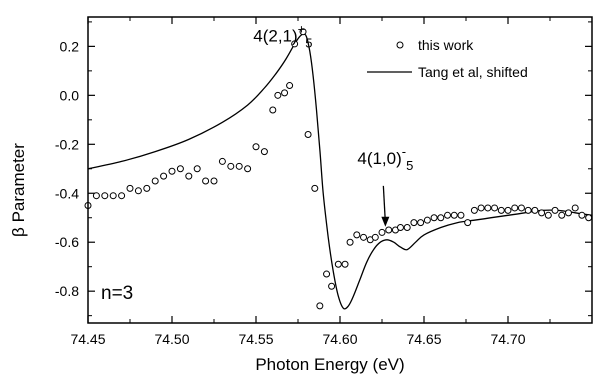 The image size is (593, 384). Describe the element at coordinates (333, 124) in the screenshot. I see `annotations: 4(2,1)+5 4(1,0)-5` at that location.